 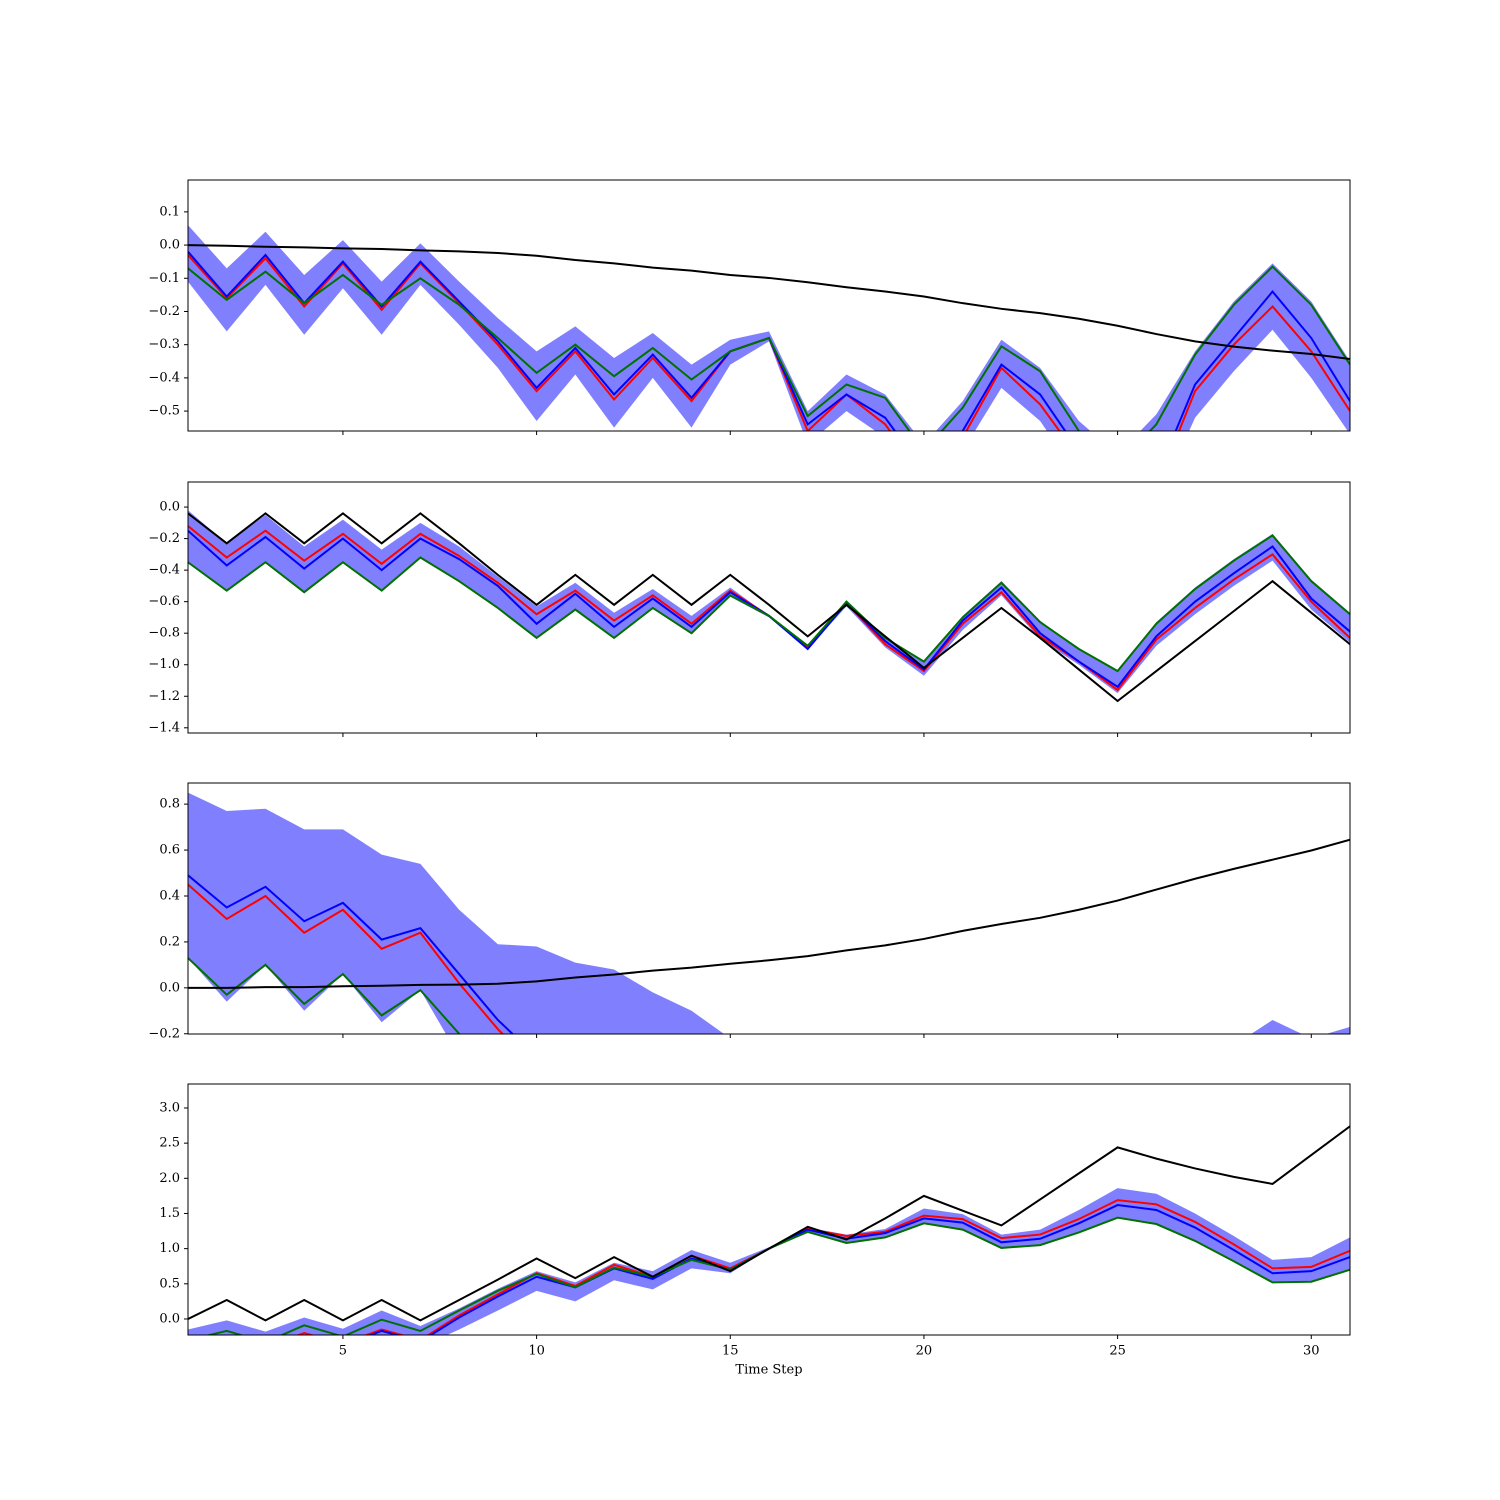 I want to click on y-tick-label: −1.4, so click(x=164, y=727).